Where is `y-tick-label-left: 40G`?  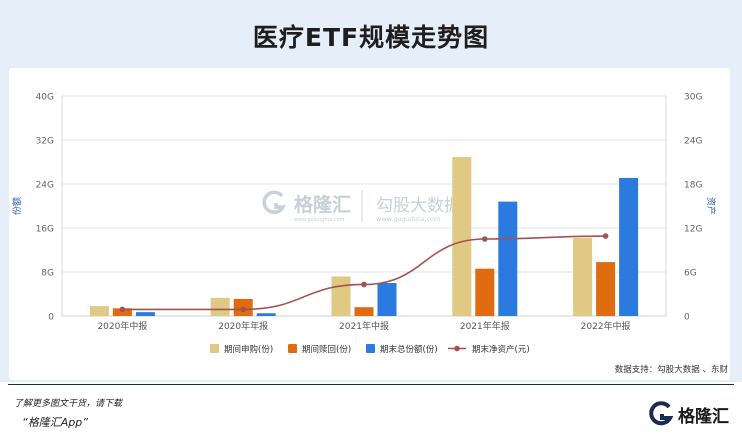
y-tick-label-left: 40G is located at coordinates (45, 98).